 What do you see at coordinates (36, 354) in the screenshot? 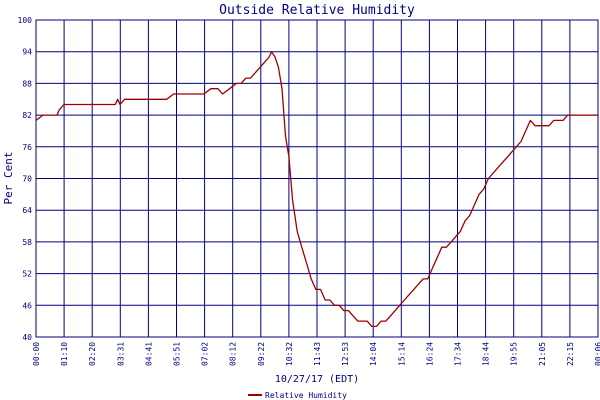
I see `x-tick-label: 00:00` at bounding box center [36, 354].